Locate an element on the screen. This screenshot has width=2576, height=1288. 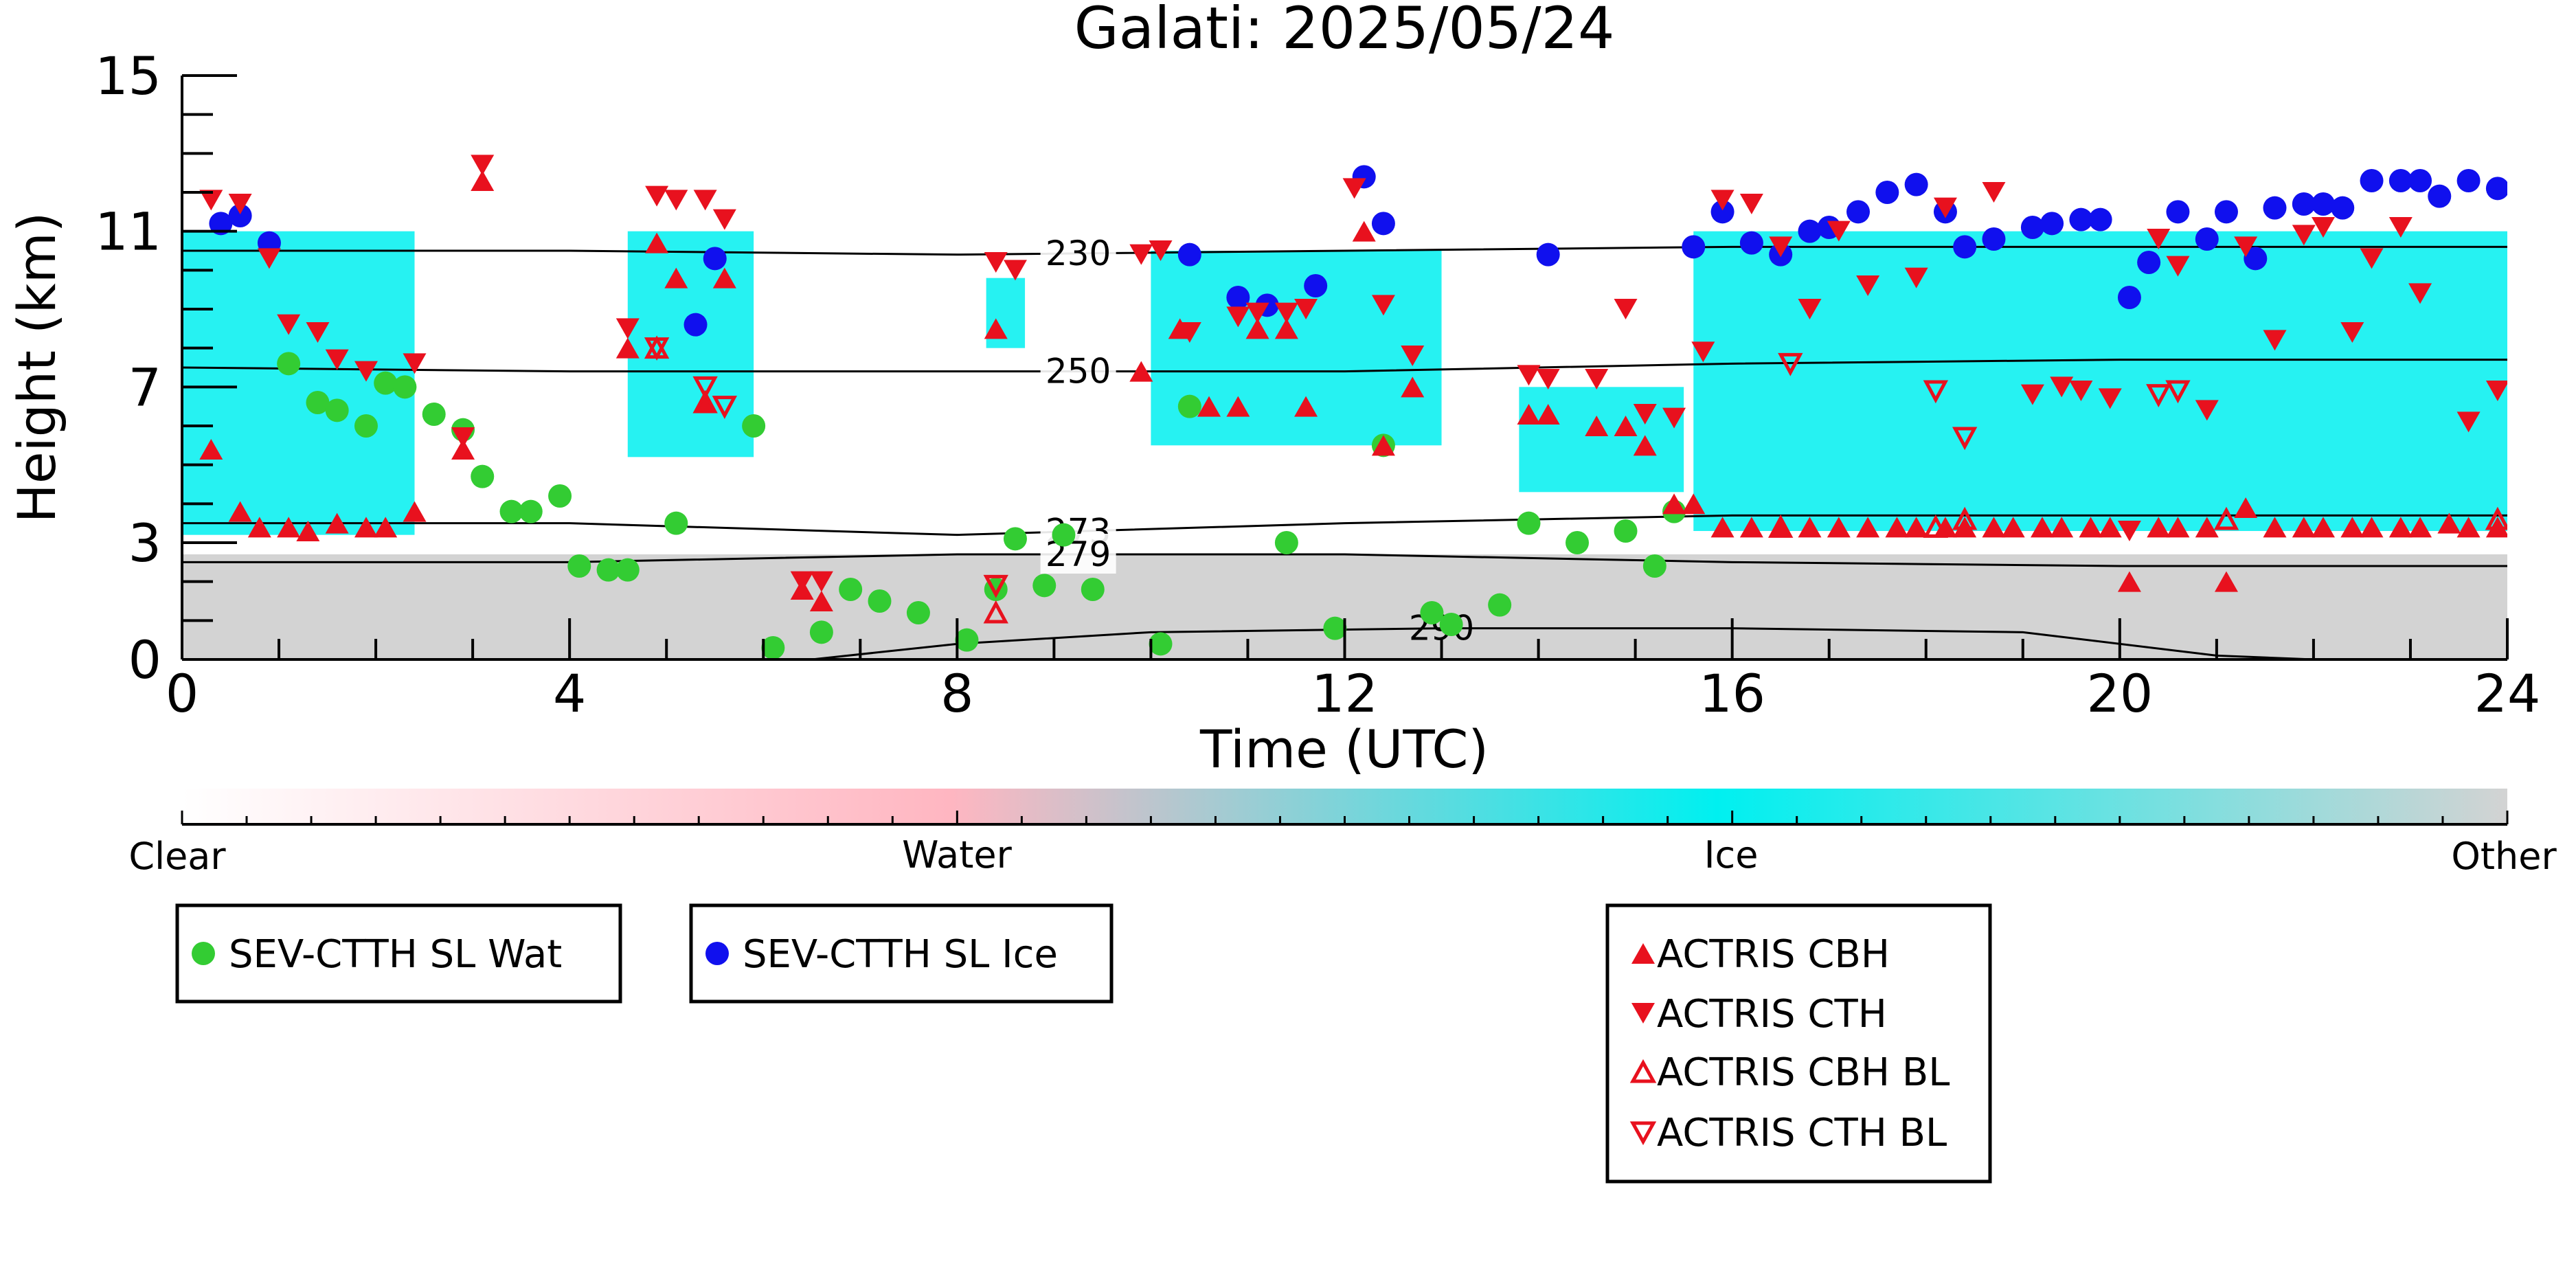
legend-box-sev-wat: SEV-CTTH SL Wat is located at coordinates (398, 953).